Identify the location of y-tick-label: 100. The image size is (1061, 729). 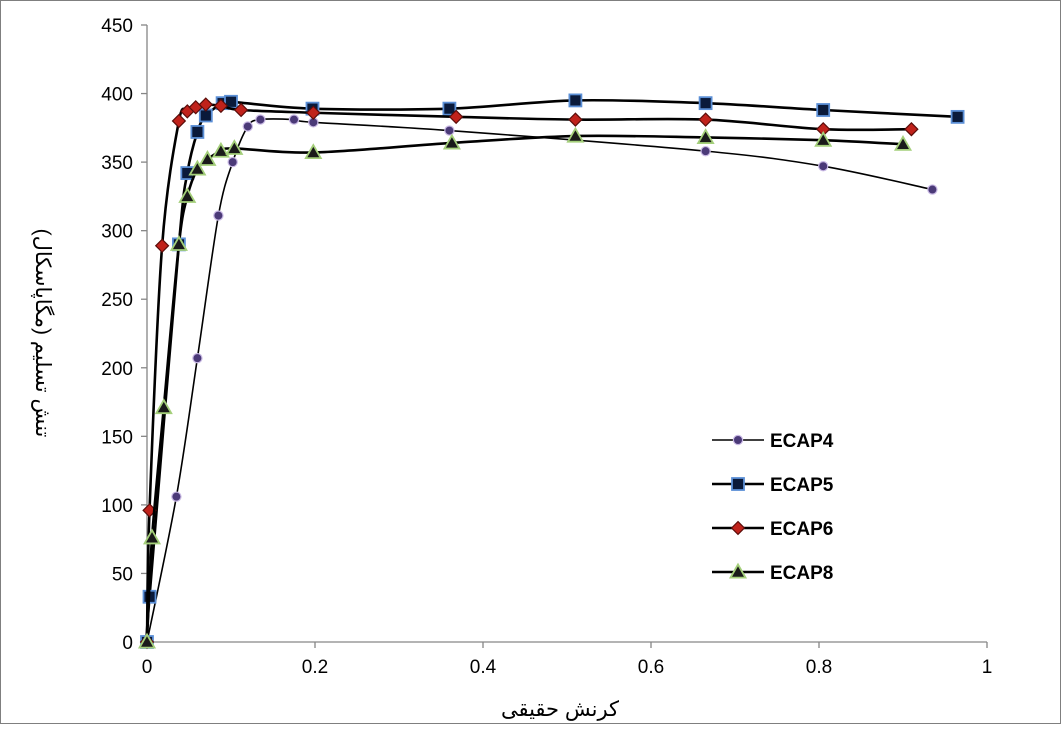
(117, 506).